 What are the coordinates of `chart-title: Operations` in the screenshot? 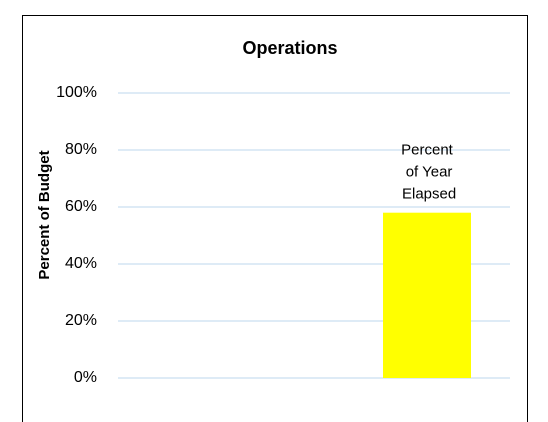 It's located at (289, 48).